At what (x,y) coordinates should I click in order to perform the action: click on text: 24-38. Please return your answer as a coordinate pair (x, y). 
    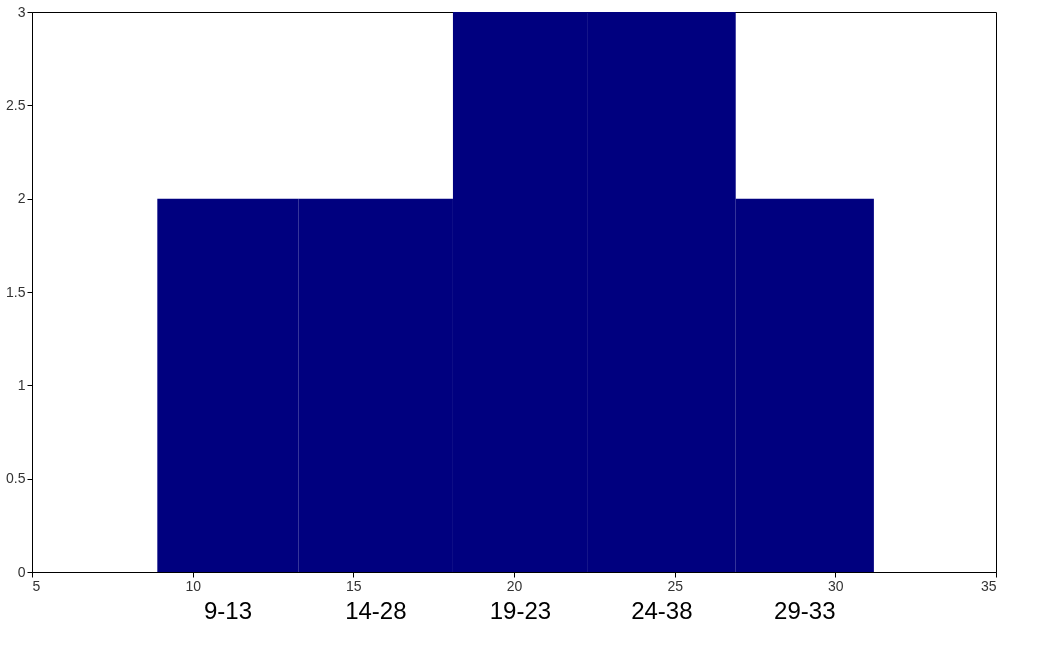
    Looking at the image, I should click on (662, 610).